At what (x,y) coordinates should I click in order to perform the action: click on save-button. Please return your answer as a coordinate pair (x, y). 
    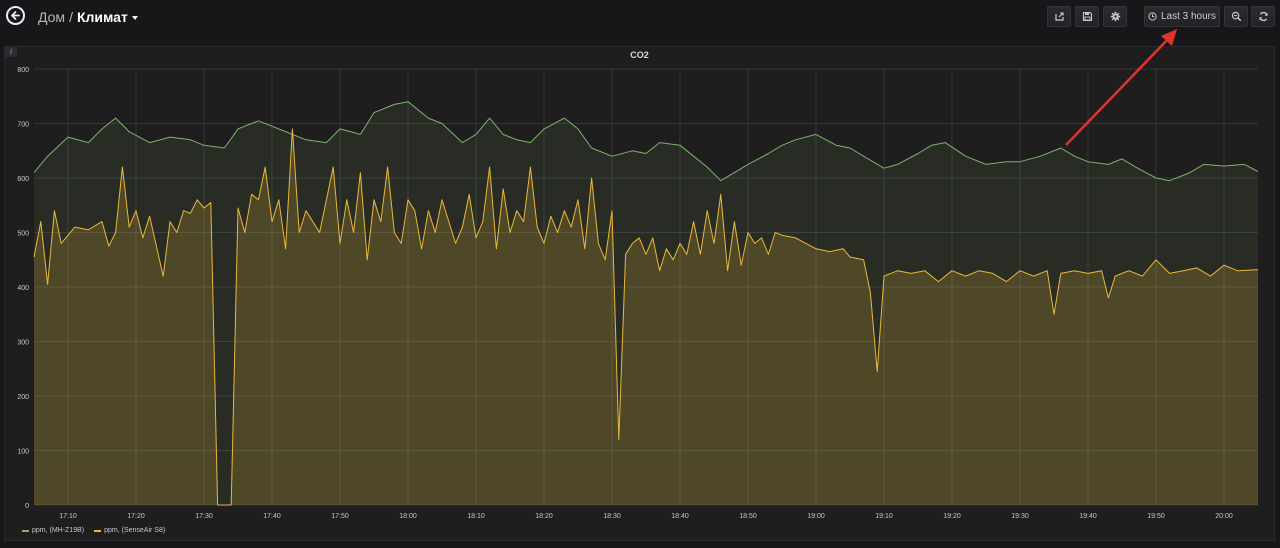
    Looking at the image, I should click on (1087, 16).